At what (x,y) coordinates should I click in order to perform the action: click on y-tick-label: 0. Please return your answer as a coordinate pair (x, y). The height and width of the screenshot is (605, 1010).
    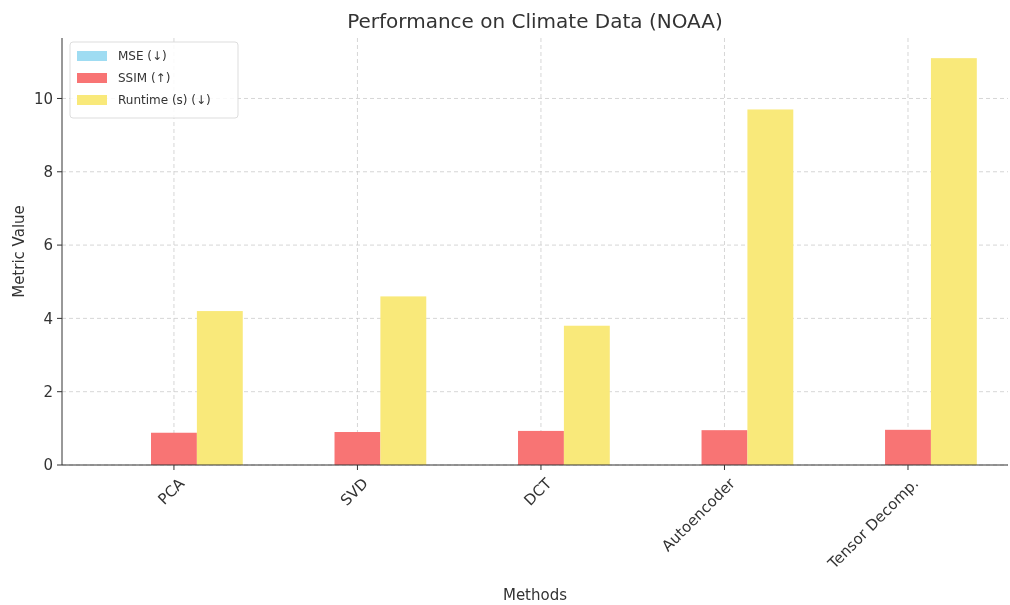
    Looking at the image, I should click on (48, 465).